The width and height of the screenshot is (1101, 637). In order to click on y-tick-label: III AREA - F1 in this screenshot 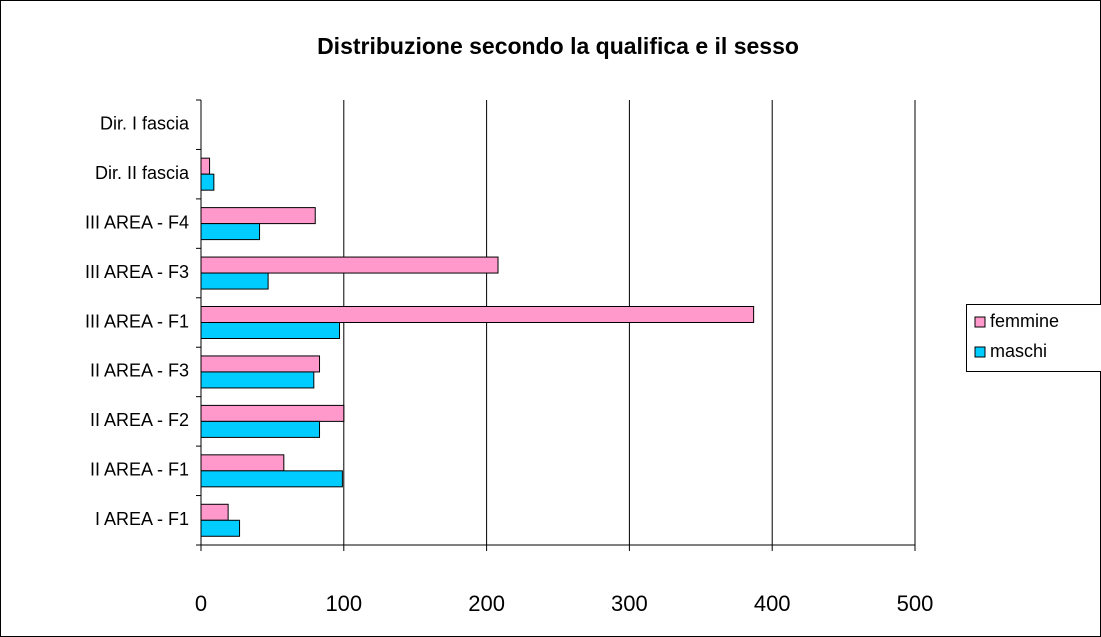, I will do `click(137, 321)`.